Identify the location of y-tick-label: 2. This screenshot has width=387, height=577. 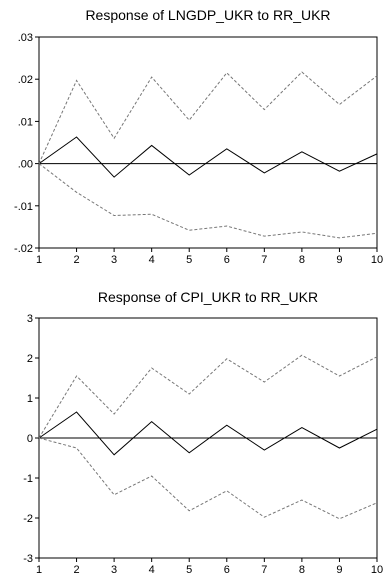
(30, 359).